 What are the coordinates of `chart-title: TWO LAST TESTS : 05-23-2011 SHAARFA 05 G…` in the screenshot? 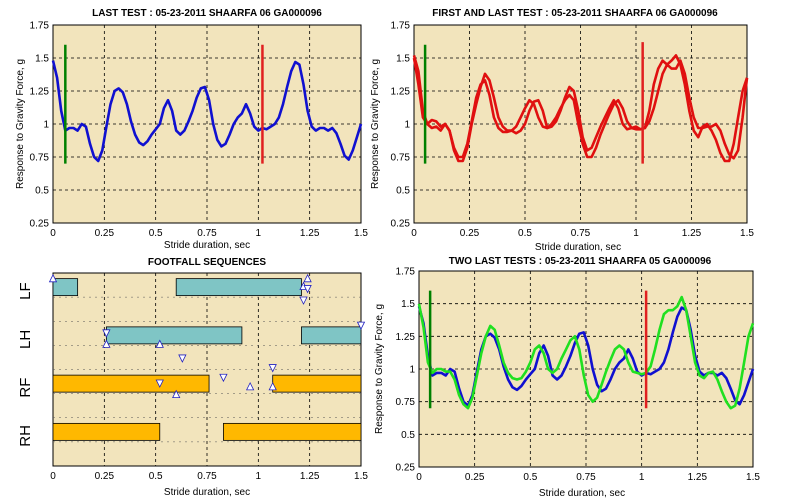 It's located at (580, 261).